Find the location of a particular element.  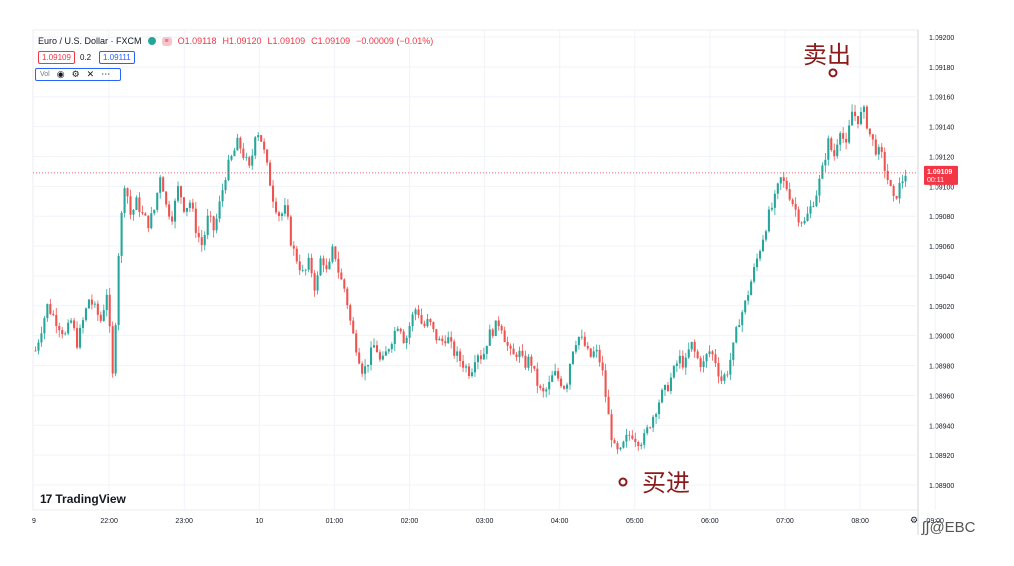

market-status-icon is located at coordinates (151, 41).